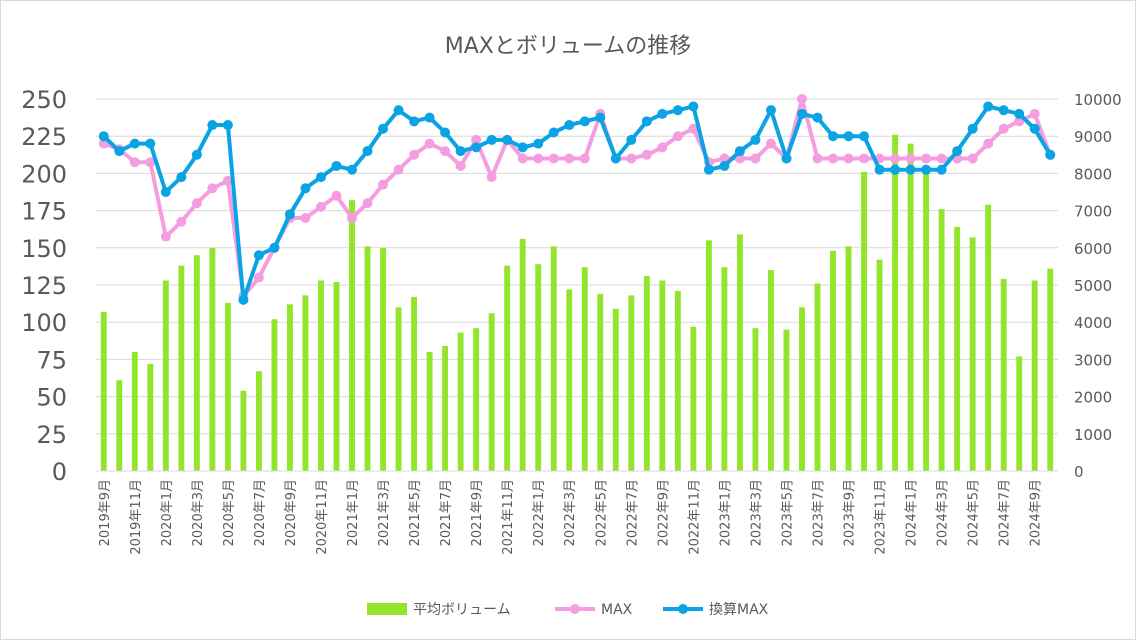  Describe the element at coordinates (462, 610) in the screenshot. I see `legend-label: 平均ボリューム` at that location.